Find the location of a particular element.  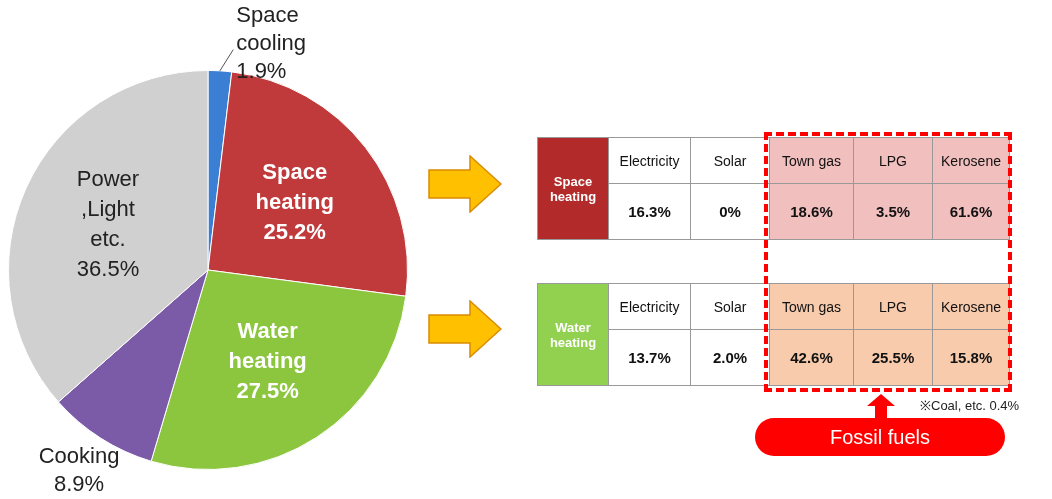

slice-label: Water heating is located at coordinates (267, 346).